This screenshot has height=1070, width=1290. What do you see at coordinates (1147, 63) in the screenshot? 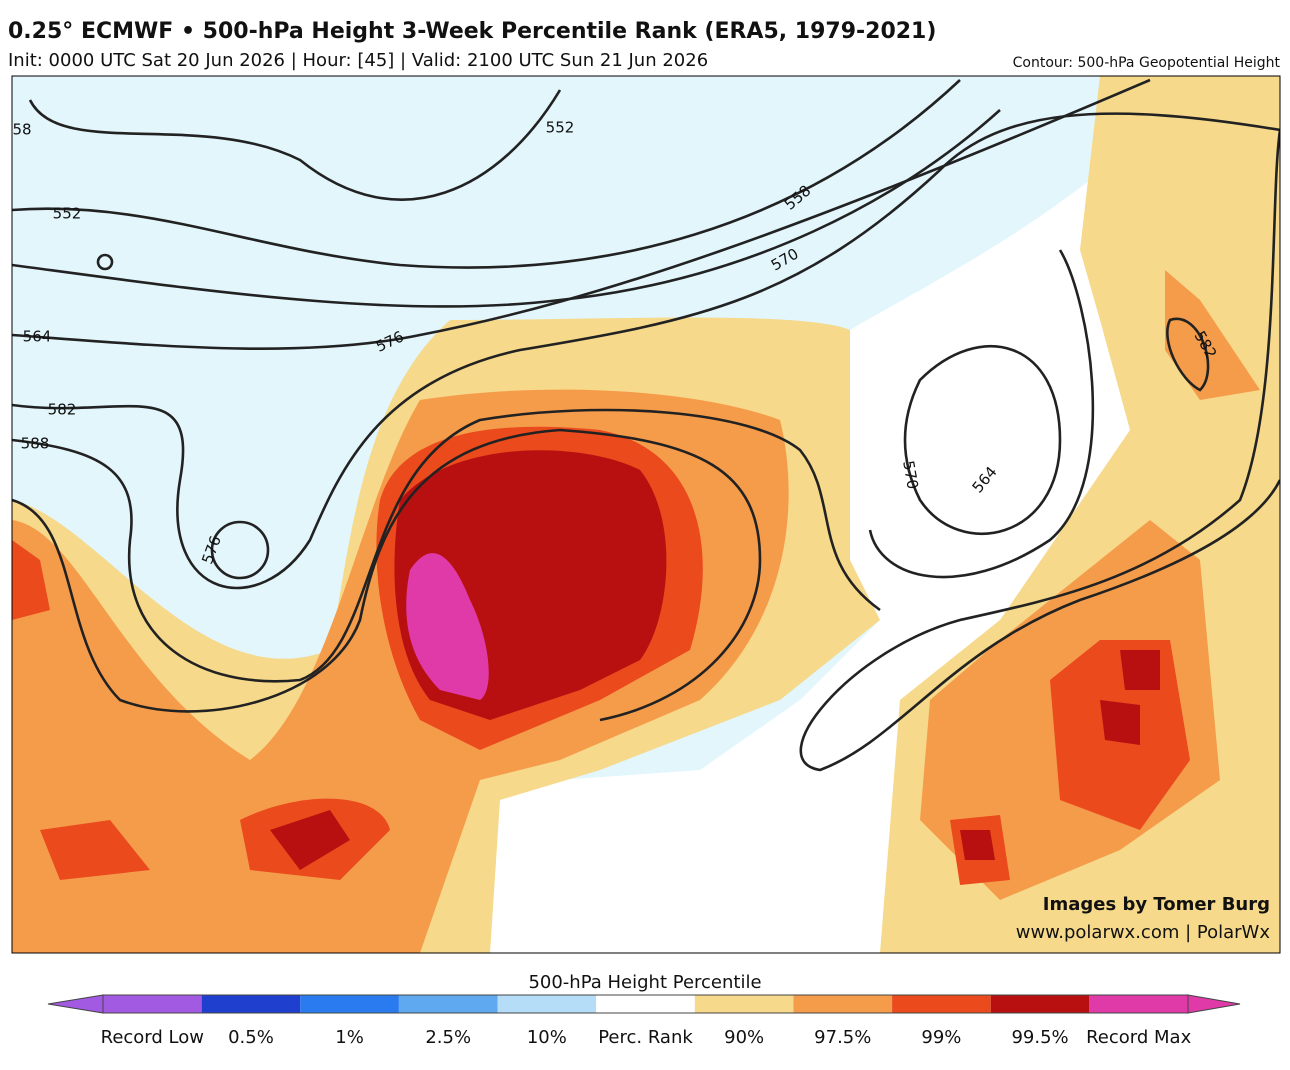
I see `contour-note: Contour: 500-hPa Geopotential Height` at bounding box center [1147, 63].